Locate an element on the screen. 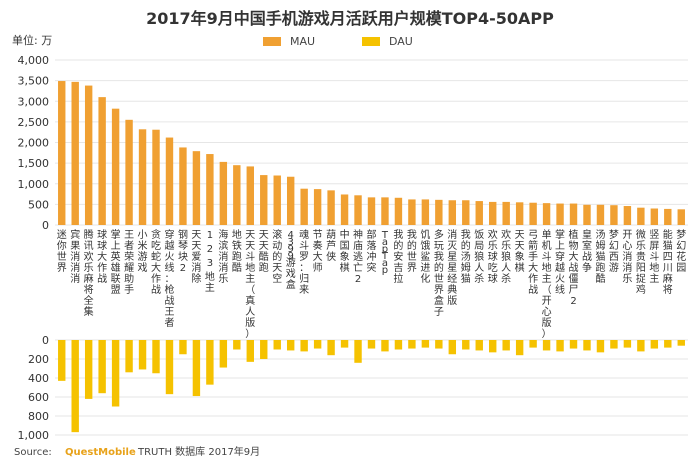 This screenshot has height=465, width=700. category-label: 欢乐球吃球 is located at coordinates (493, 256).